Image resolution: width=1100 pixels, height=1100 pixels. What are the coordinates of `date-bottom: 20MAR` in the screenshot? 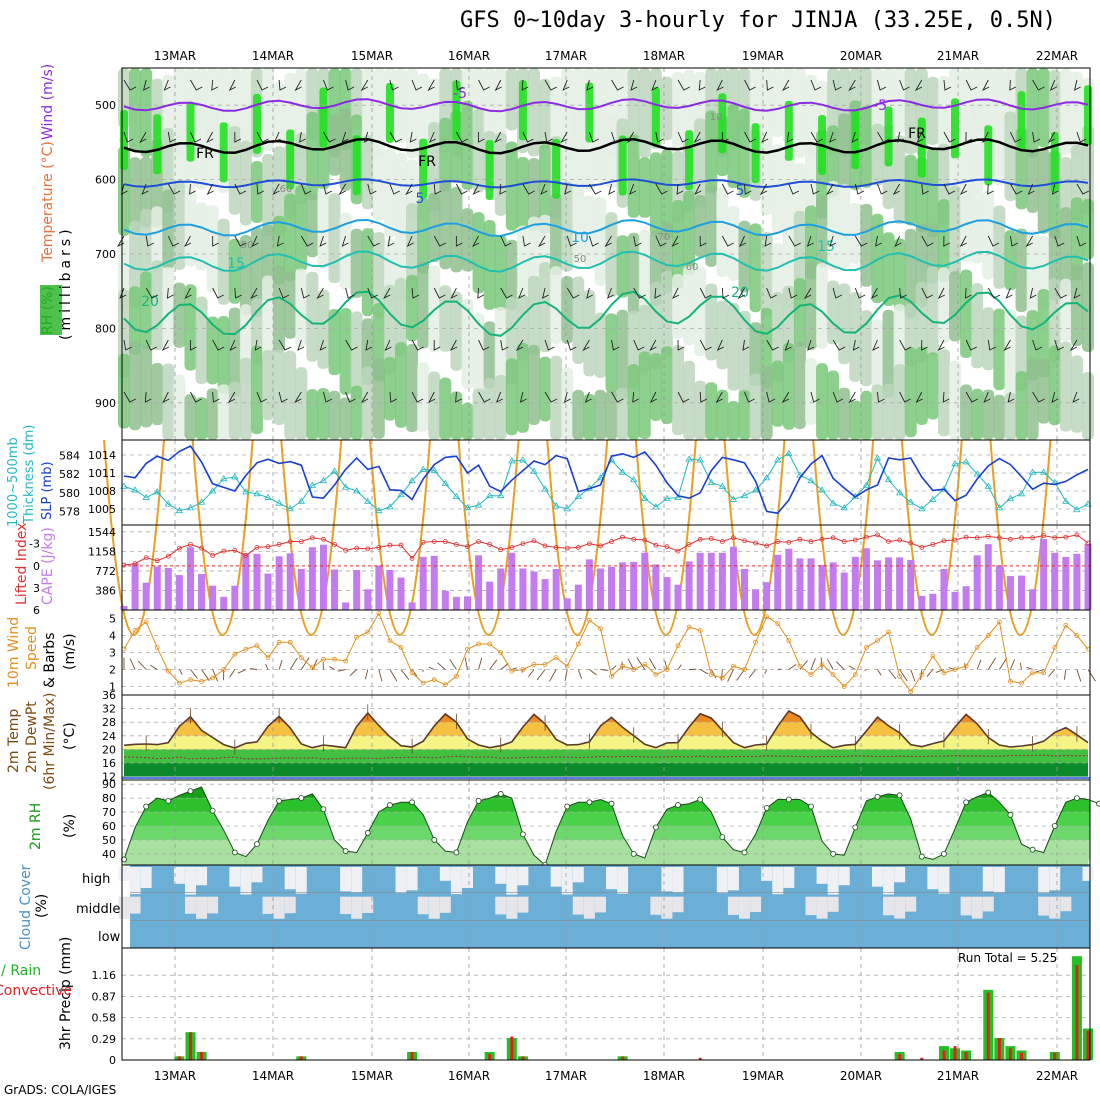 It's located at (861, 1076).